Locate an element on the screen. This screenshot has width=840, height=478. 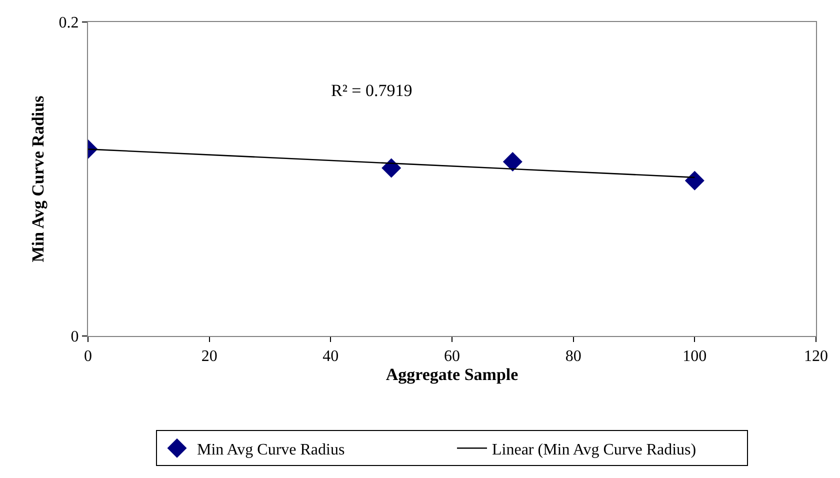
x-tick-label: 20 is located at coordinates (209, 357).